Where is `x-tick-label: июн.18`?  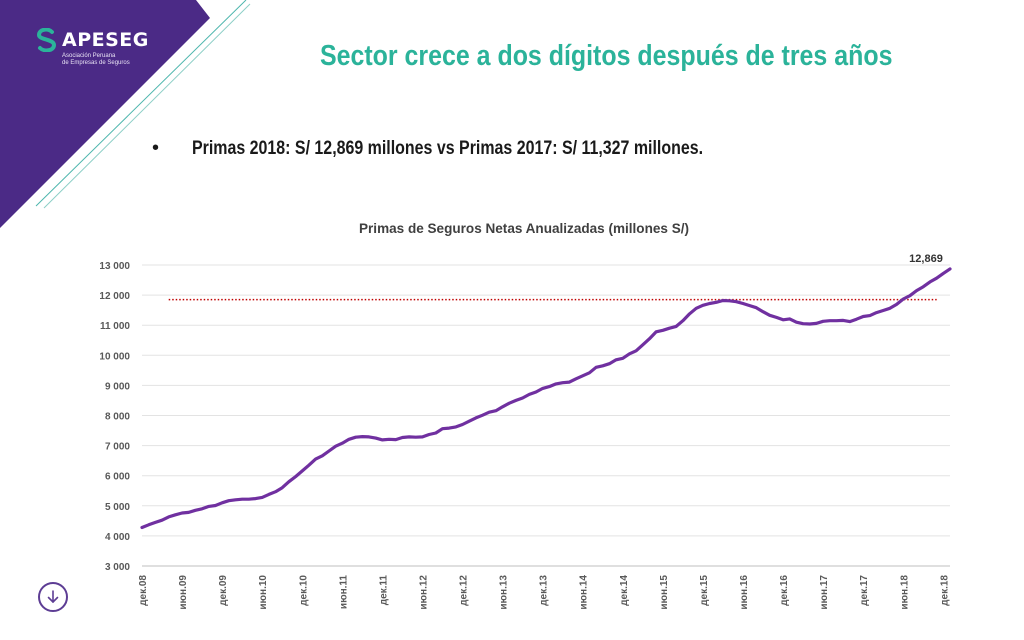 x-tick-label: июн.18 is located at coordinates (904, 592).